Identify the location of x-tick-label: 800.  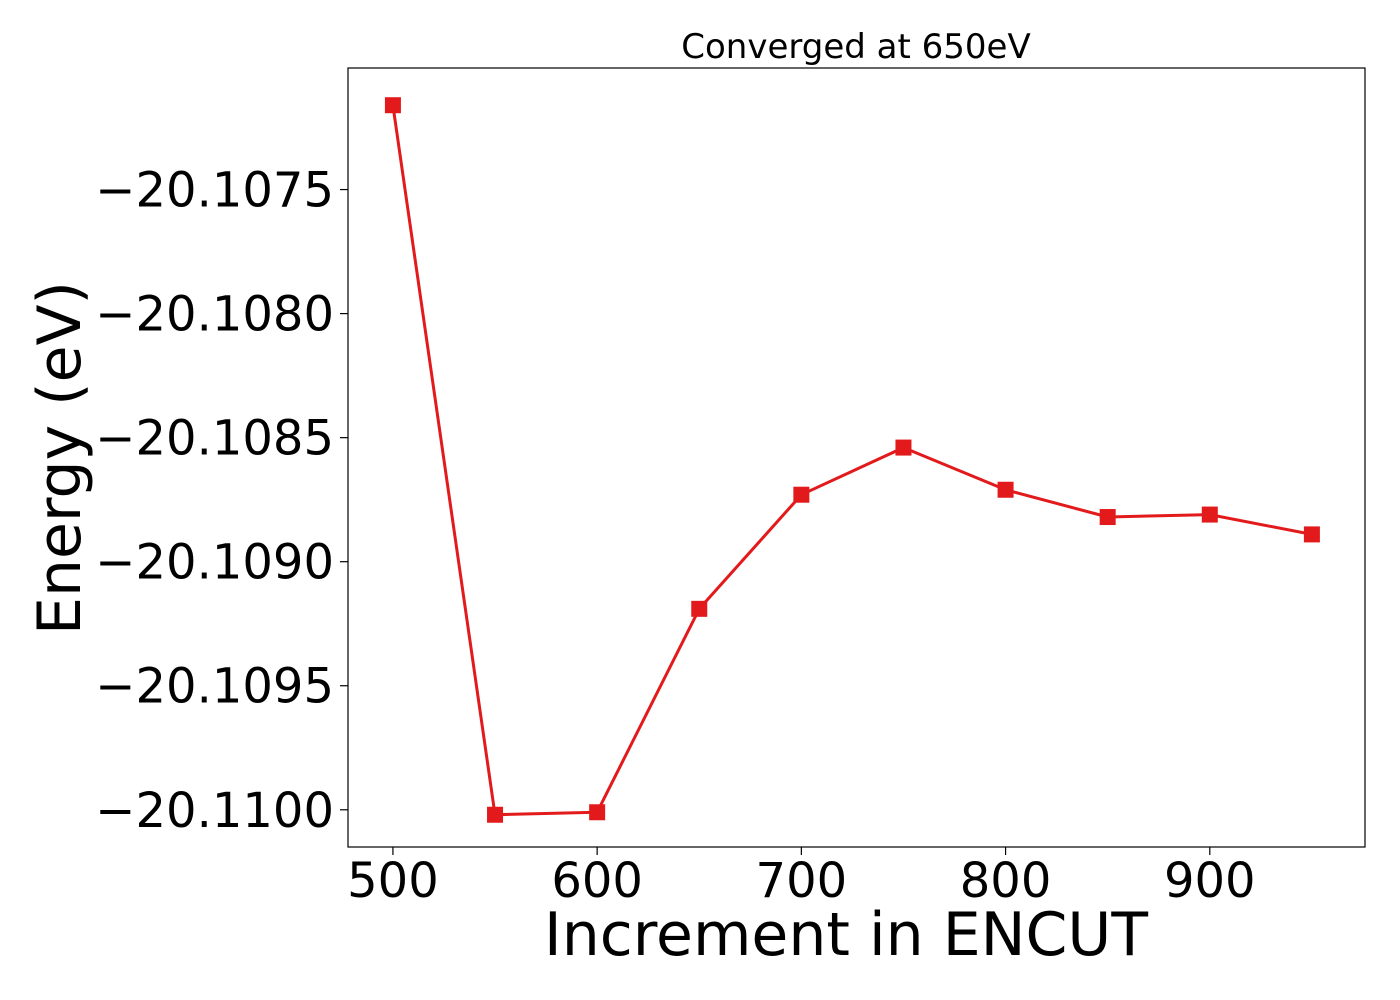
(1006, 881).